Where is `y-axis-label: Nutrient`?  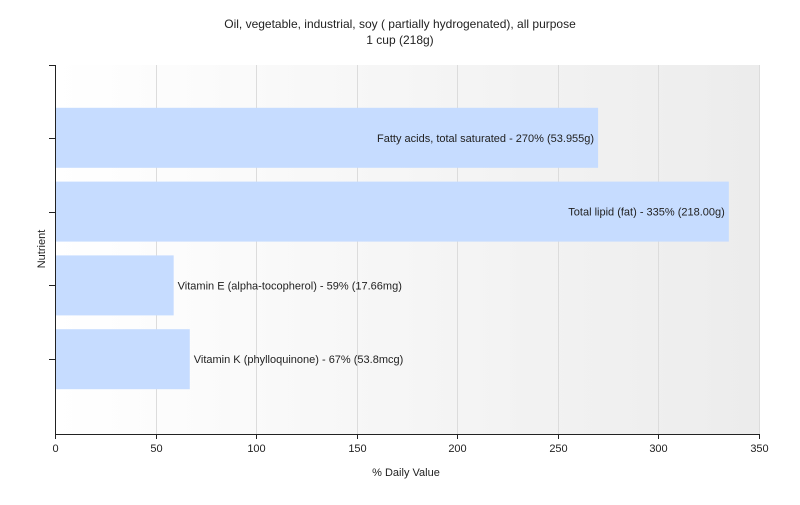
y-axis-label: Nutrient is located at coordinates (42, 249).